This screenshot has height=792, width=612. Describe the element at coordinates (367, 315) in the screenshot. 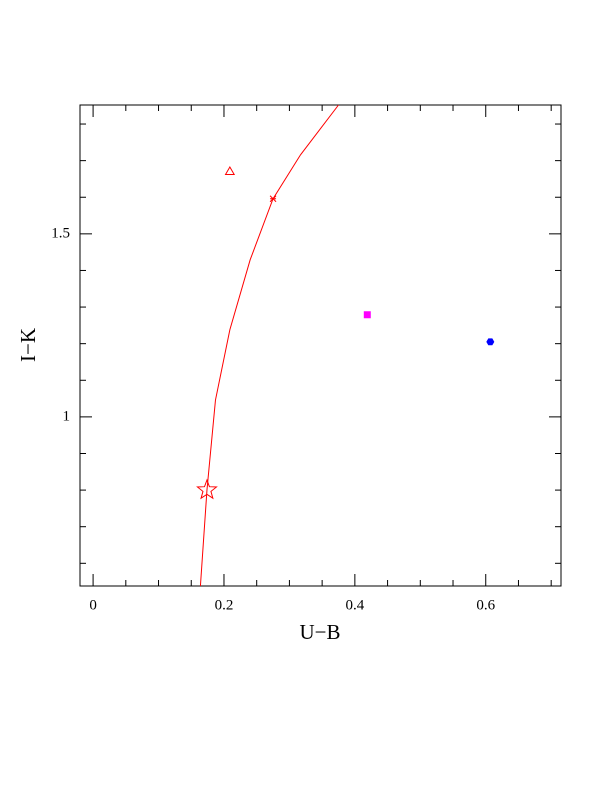

I see `marker-square` at that location.